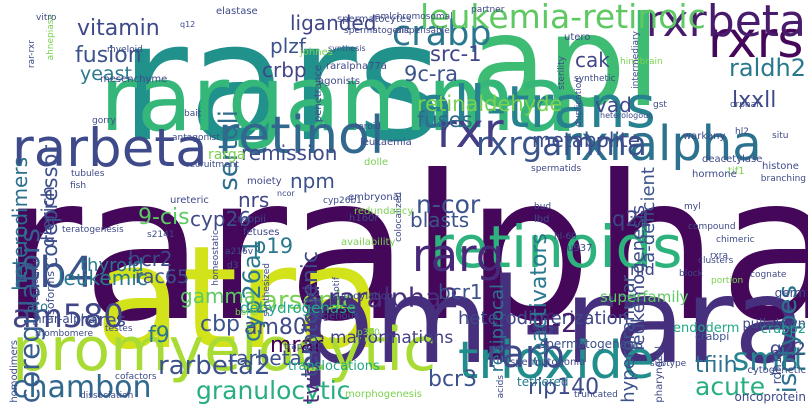 This screenshot has width=808, height=404. What do you see at coordinates (501, 386) in the screenshot?
I see `word-acids: acids` at bounding box center [501, 386].